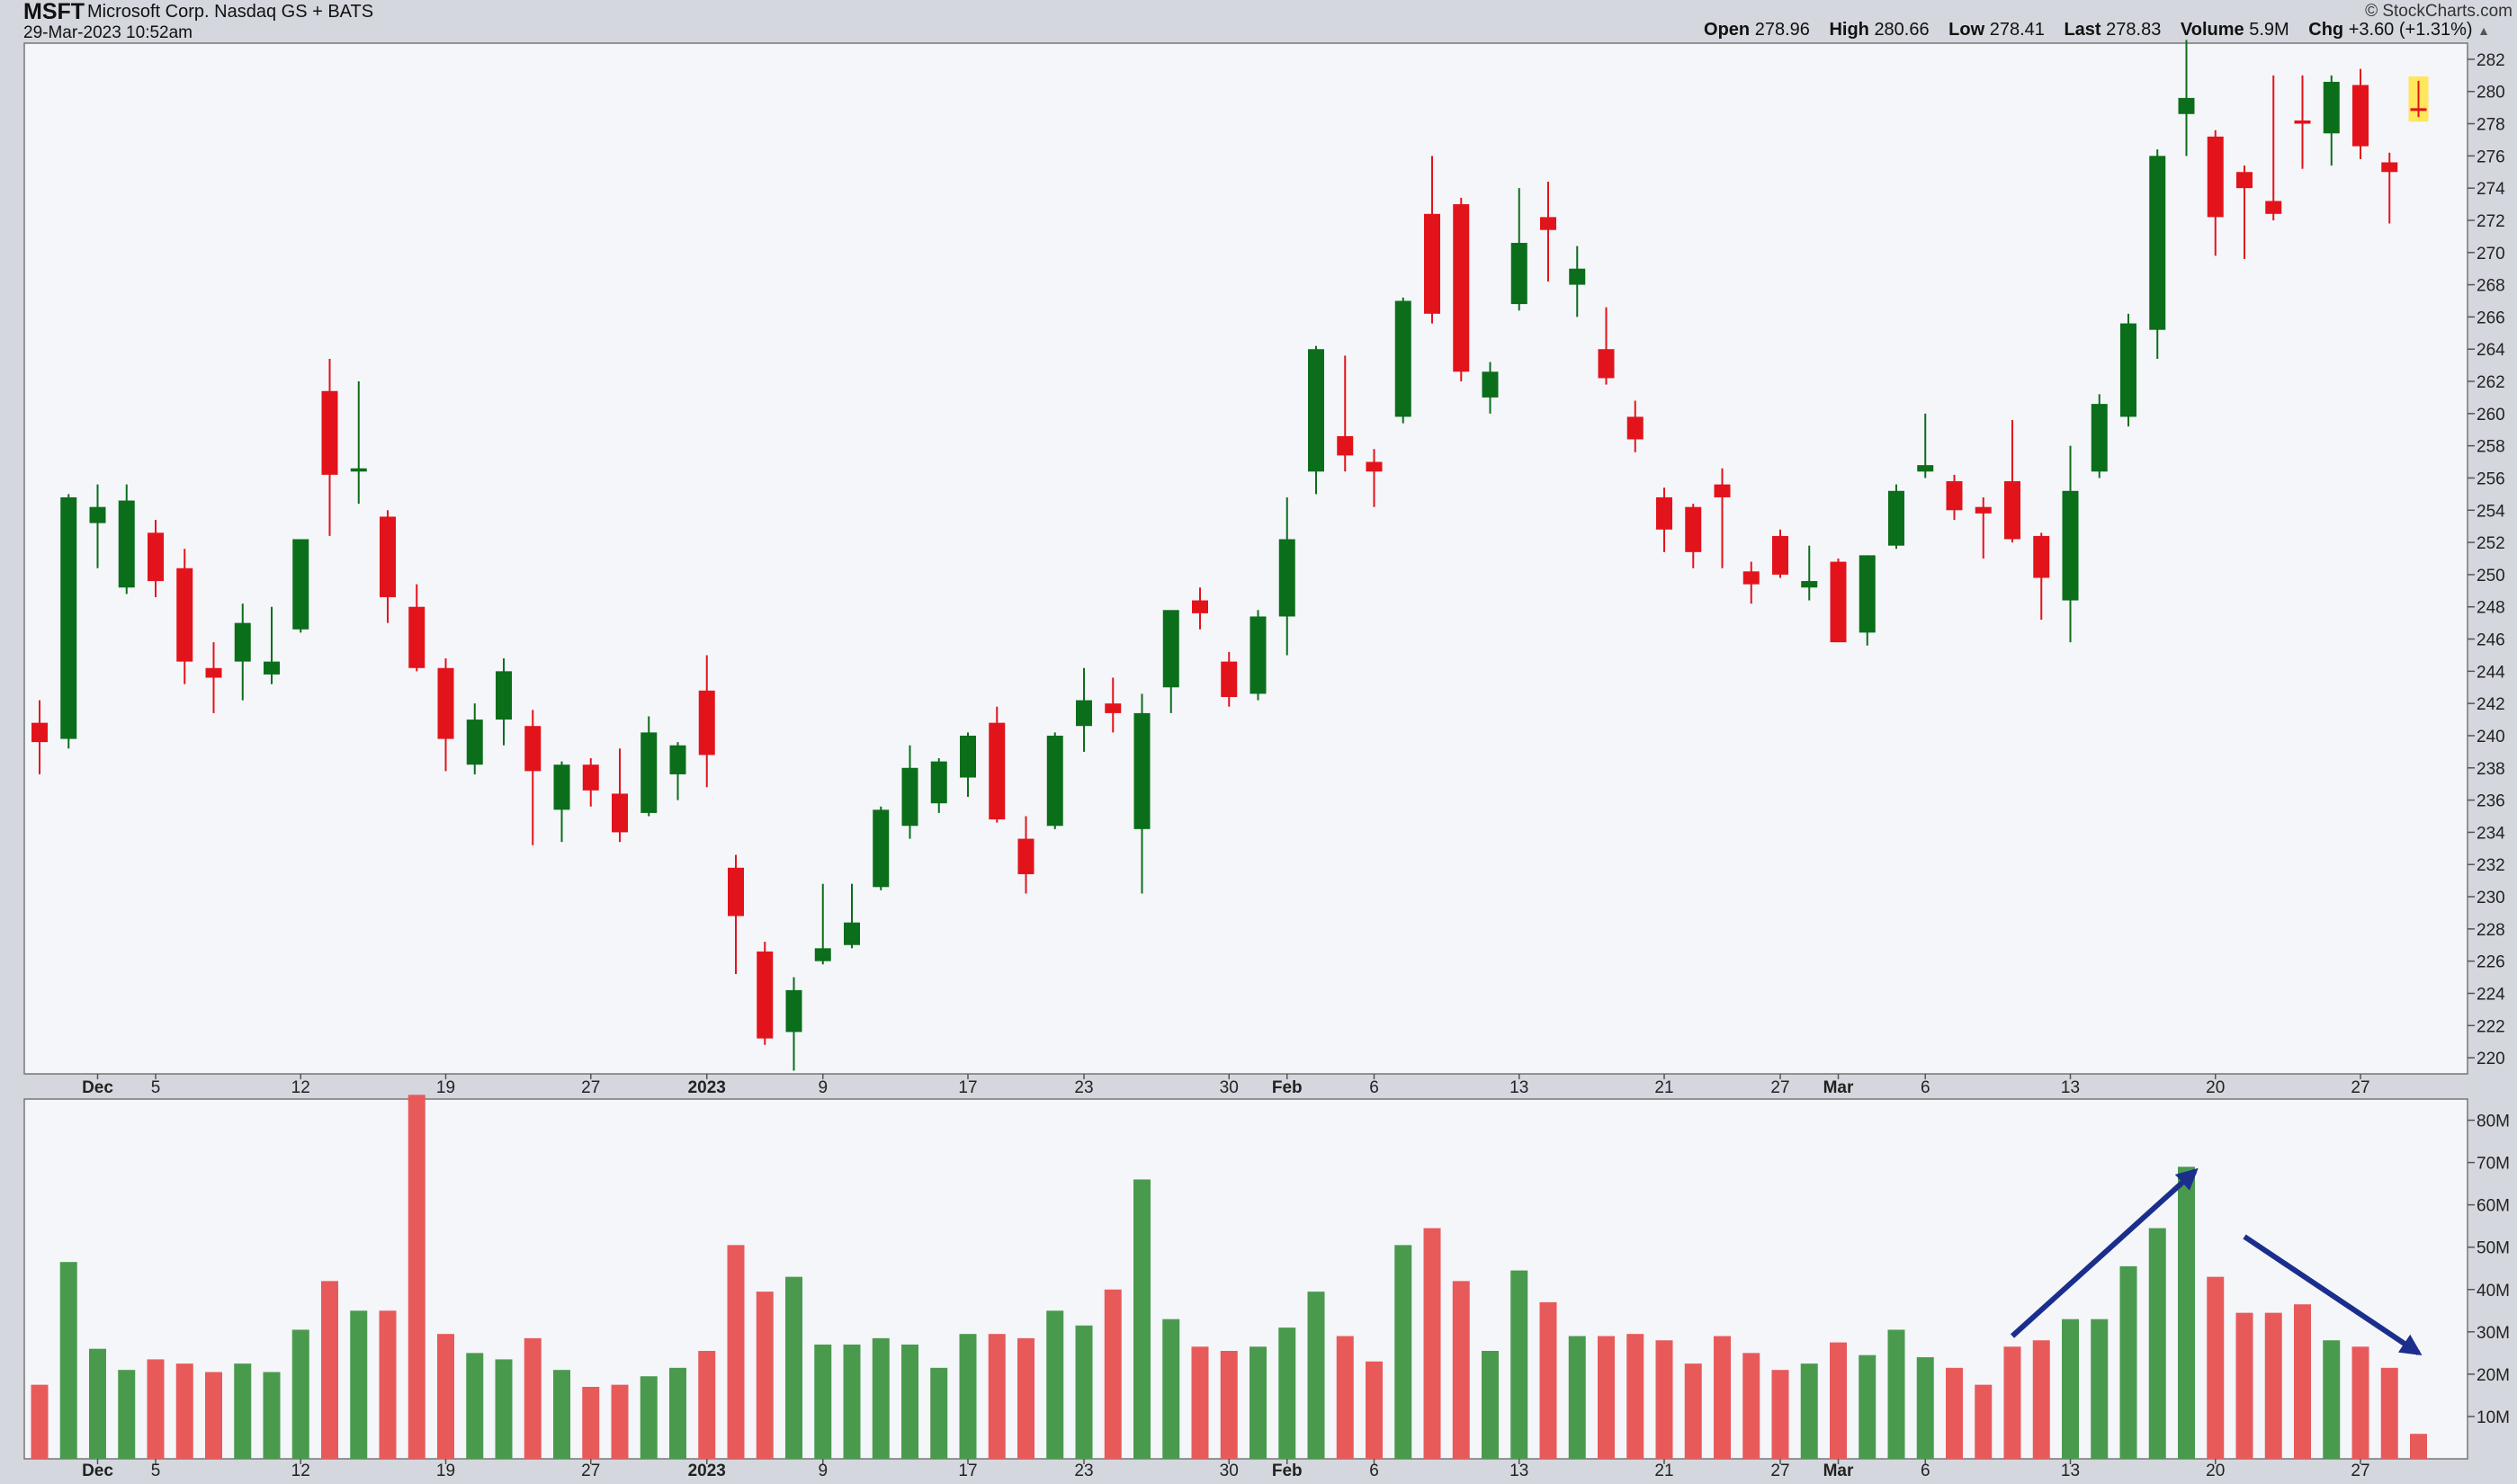  I want to click on volume-tick-label: 40M, so click(2494, 1291).